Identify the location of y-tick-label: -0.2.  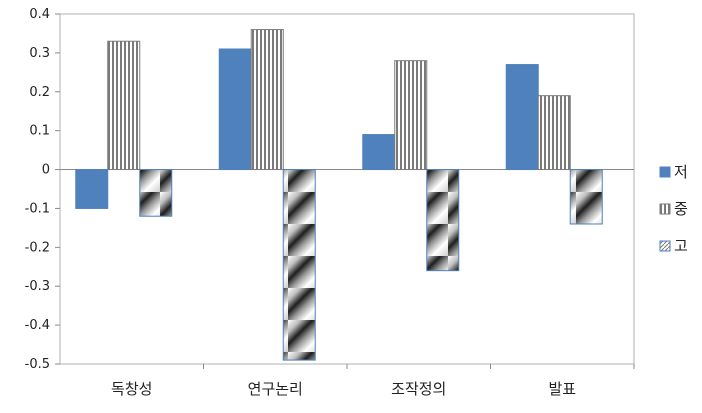
(37, 247).